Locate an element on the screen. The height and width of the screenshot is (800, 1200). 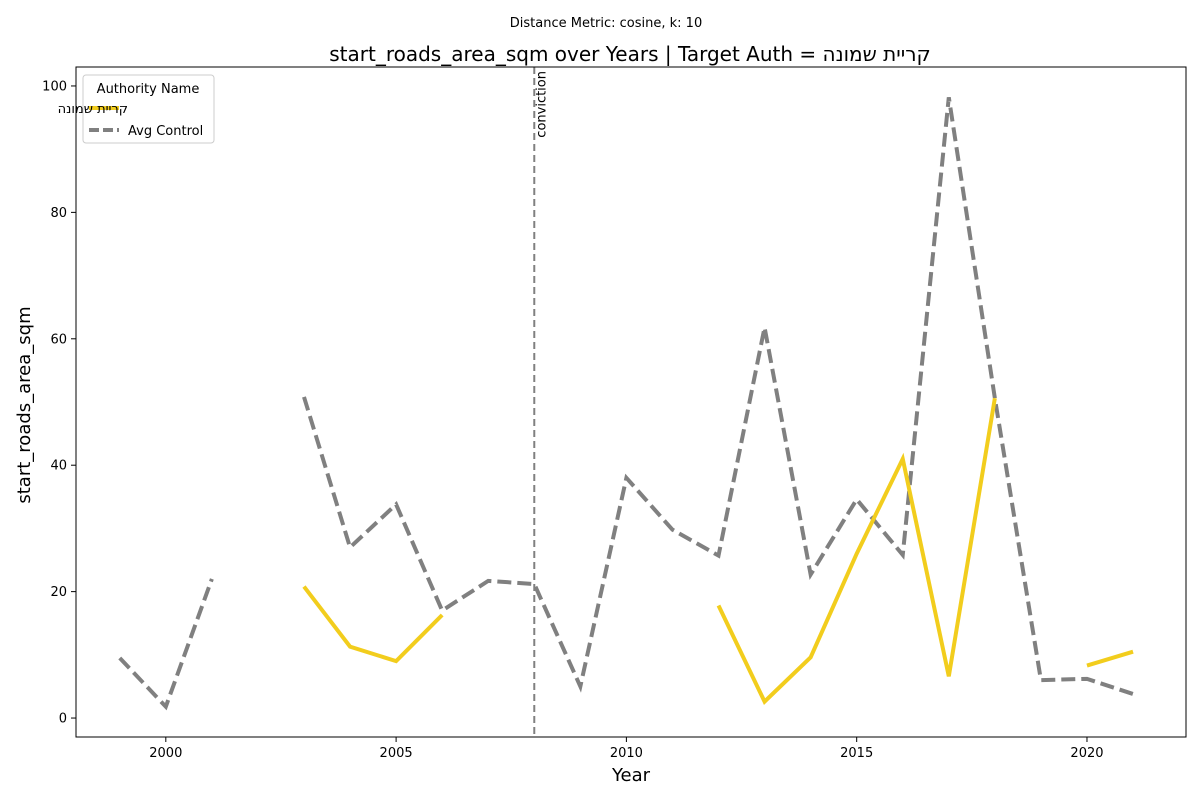
chart-suptitle: Distance Metric: cosine, k: 10 is located at coordinates (606, 23).